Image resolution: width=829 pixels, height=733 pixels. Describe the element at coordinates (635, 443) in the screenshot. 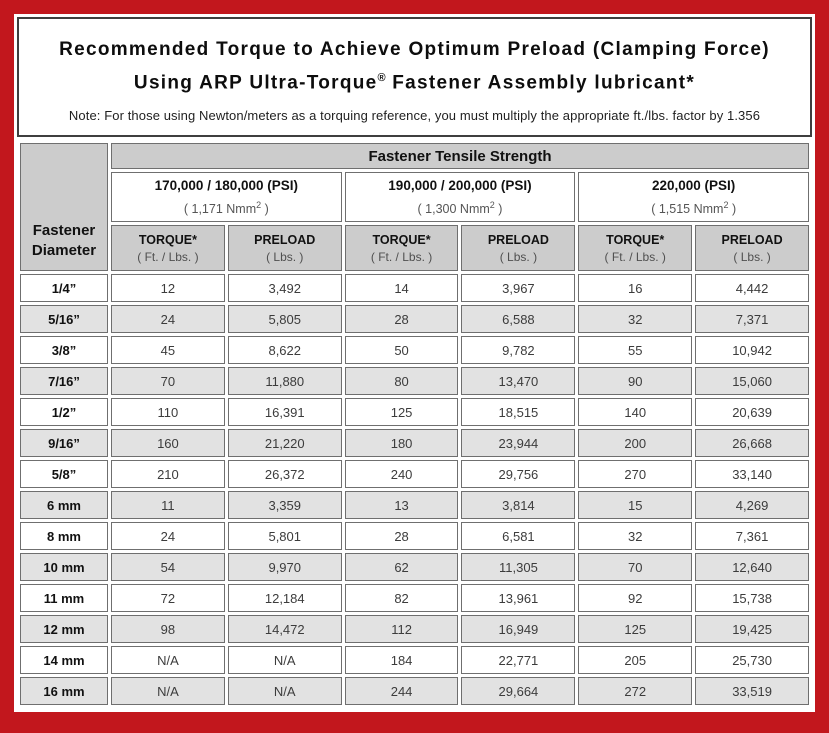

I see `torque-value-cell: 200` at that location.